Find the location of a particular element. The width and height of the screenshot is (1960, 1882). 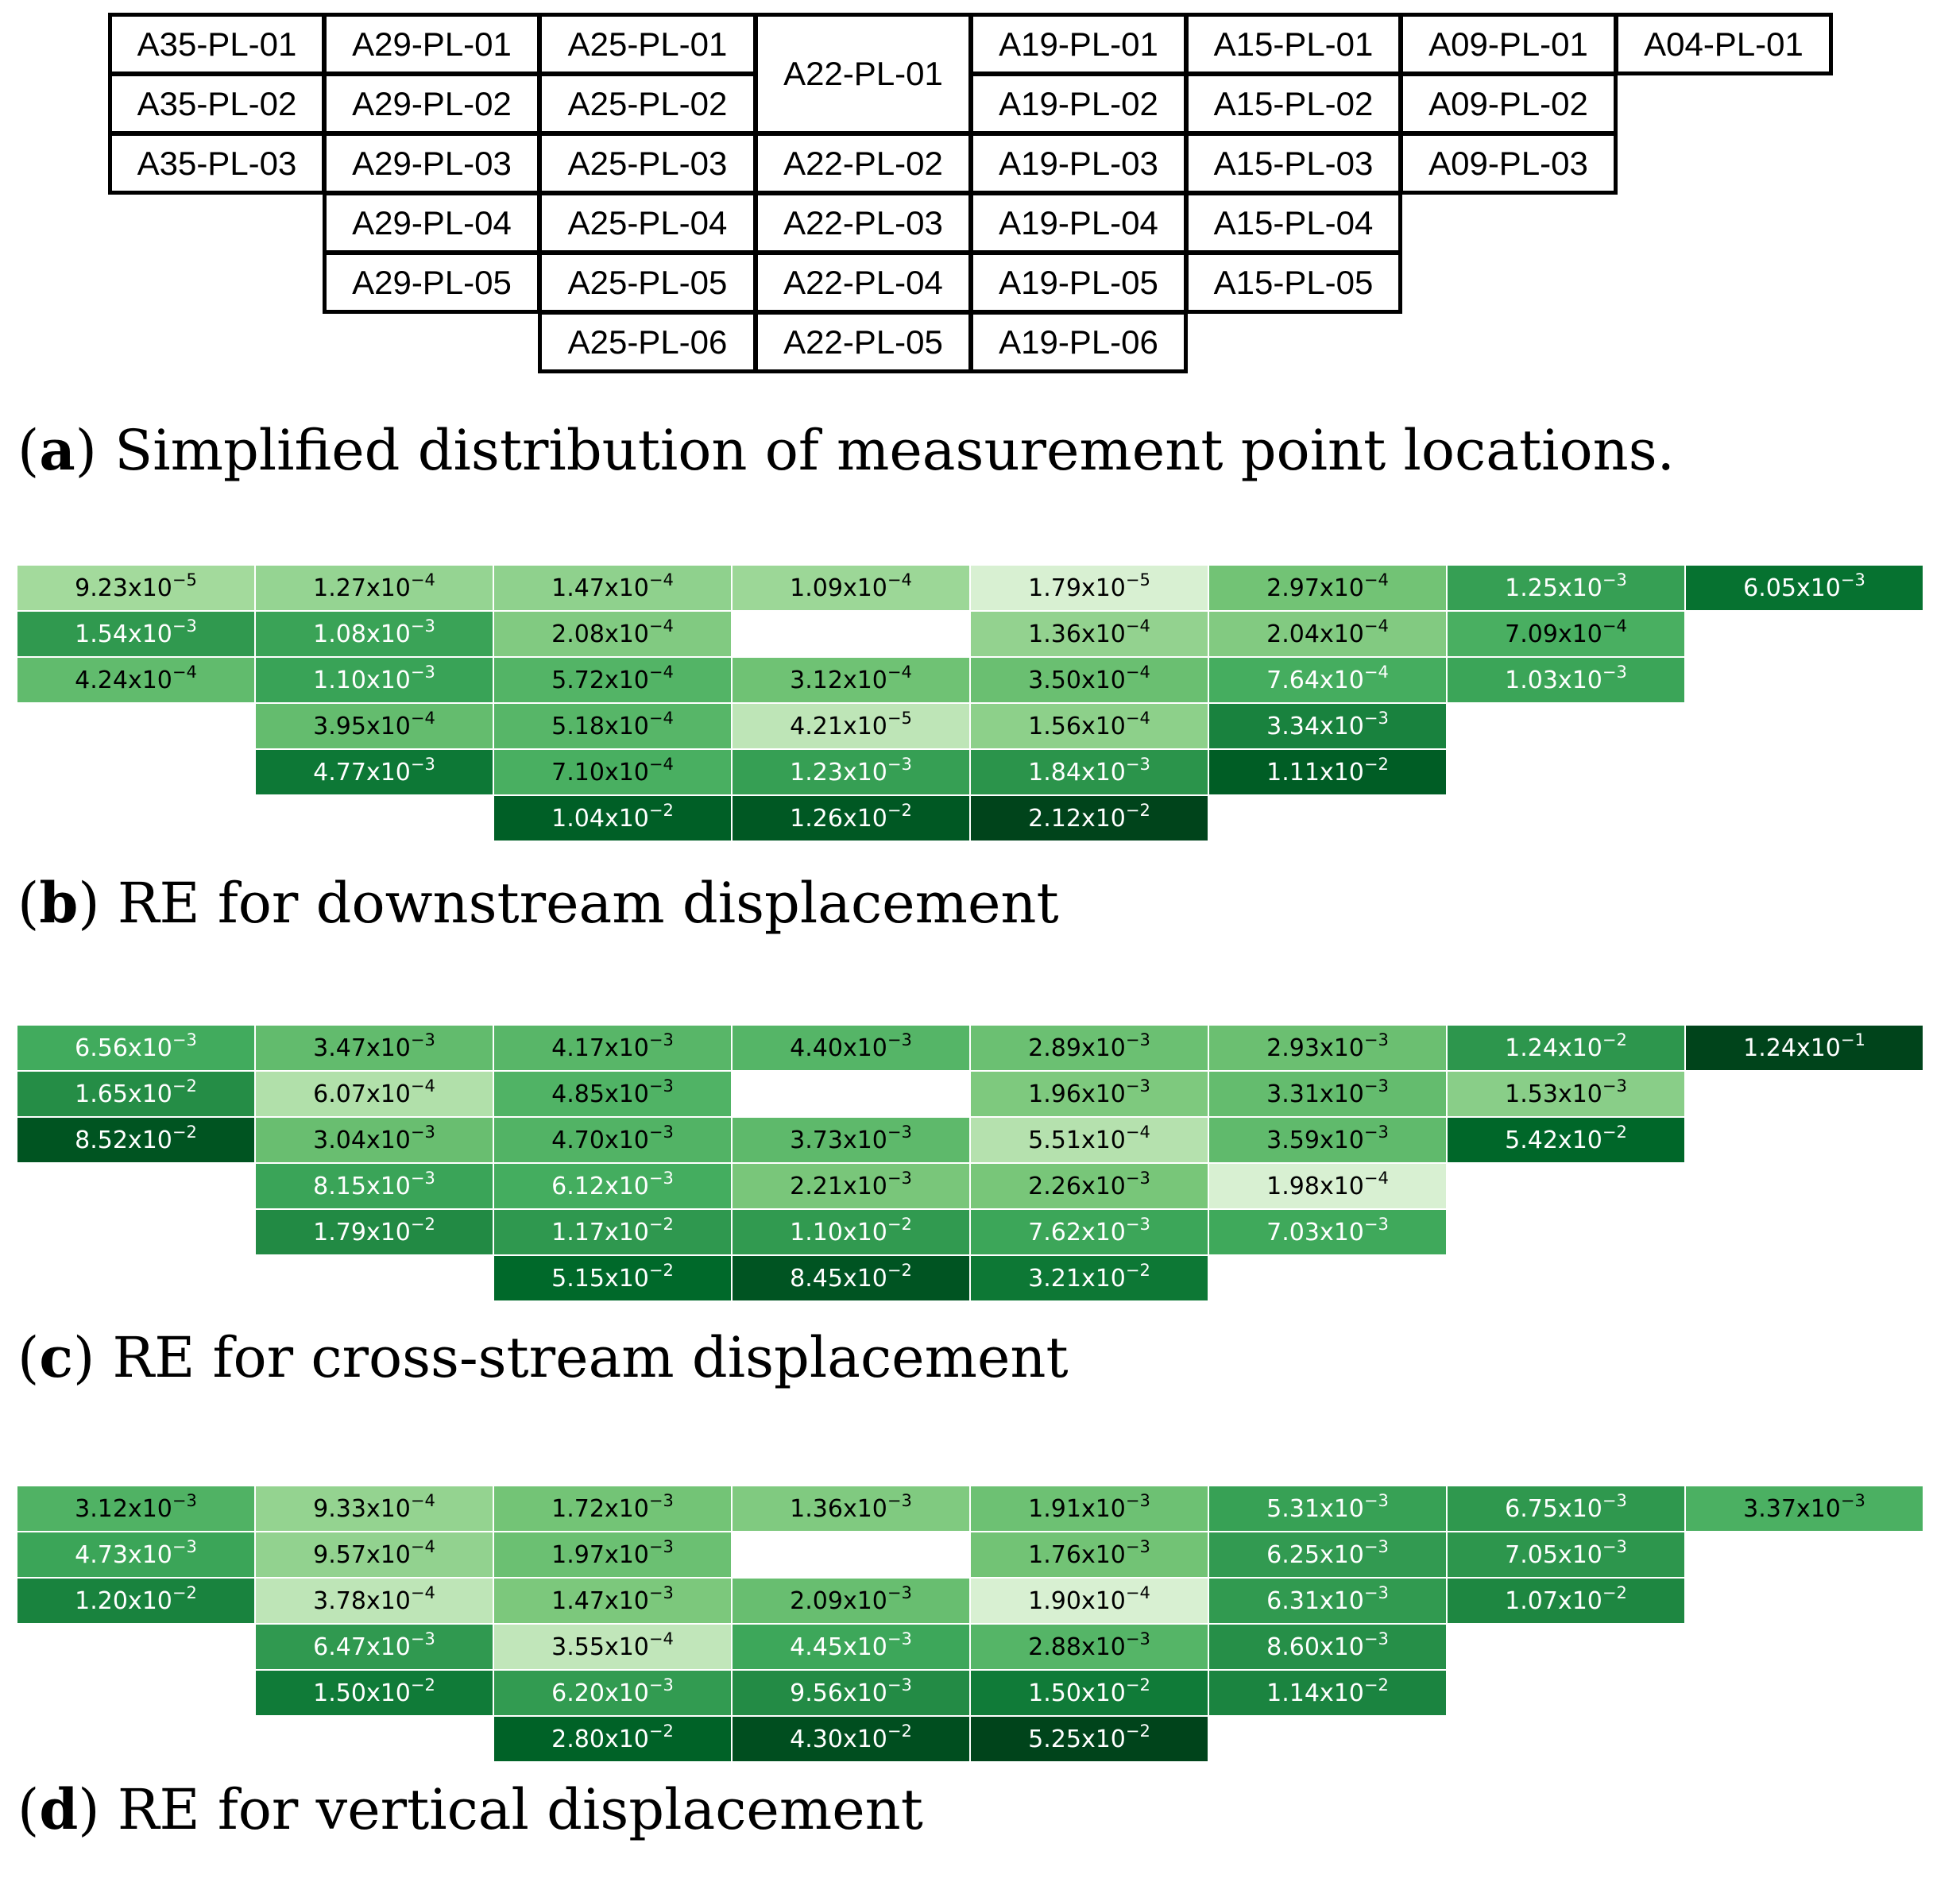

heatmap-value-label: 1.11x10 is located at coordinates (1315, 772).